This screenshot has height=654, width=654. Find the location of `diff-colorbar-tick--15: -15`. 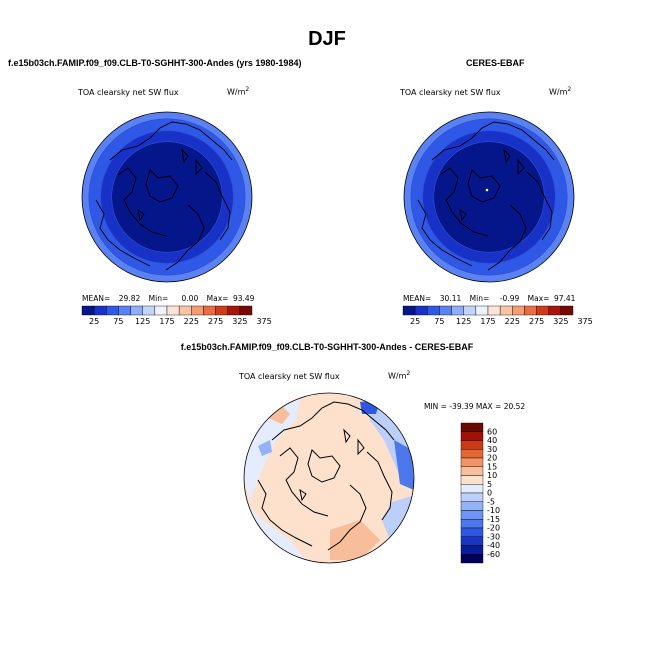

diff-colorbar-tick--15: -15 is located at coordinates (493, 519).